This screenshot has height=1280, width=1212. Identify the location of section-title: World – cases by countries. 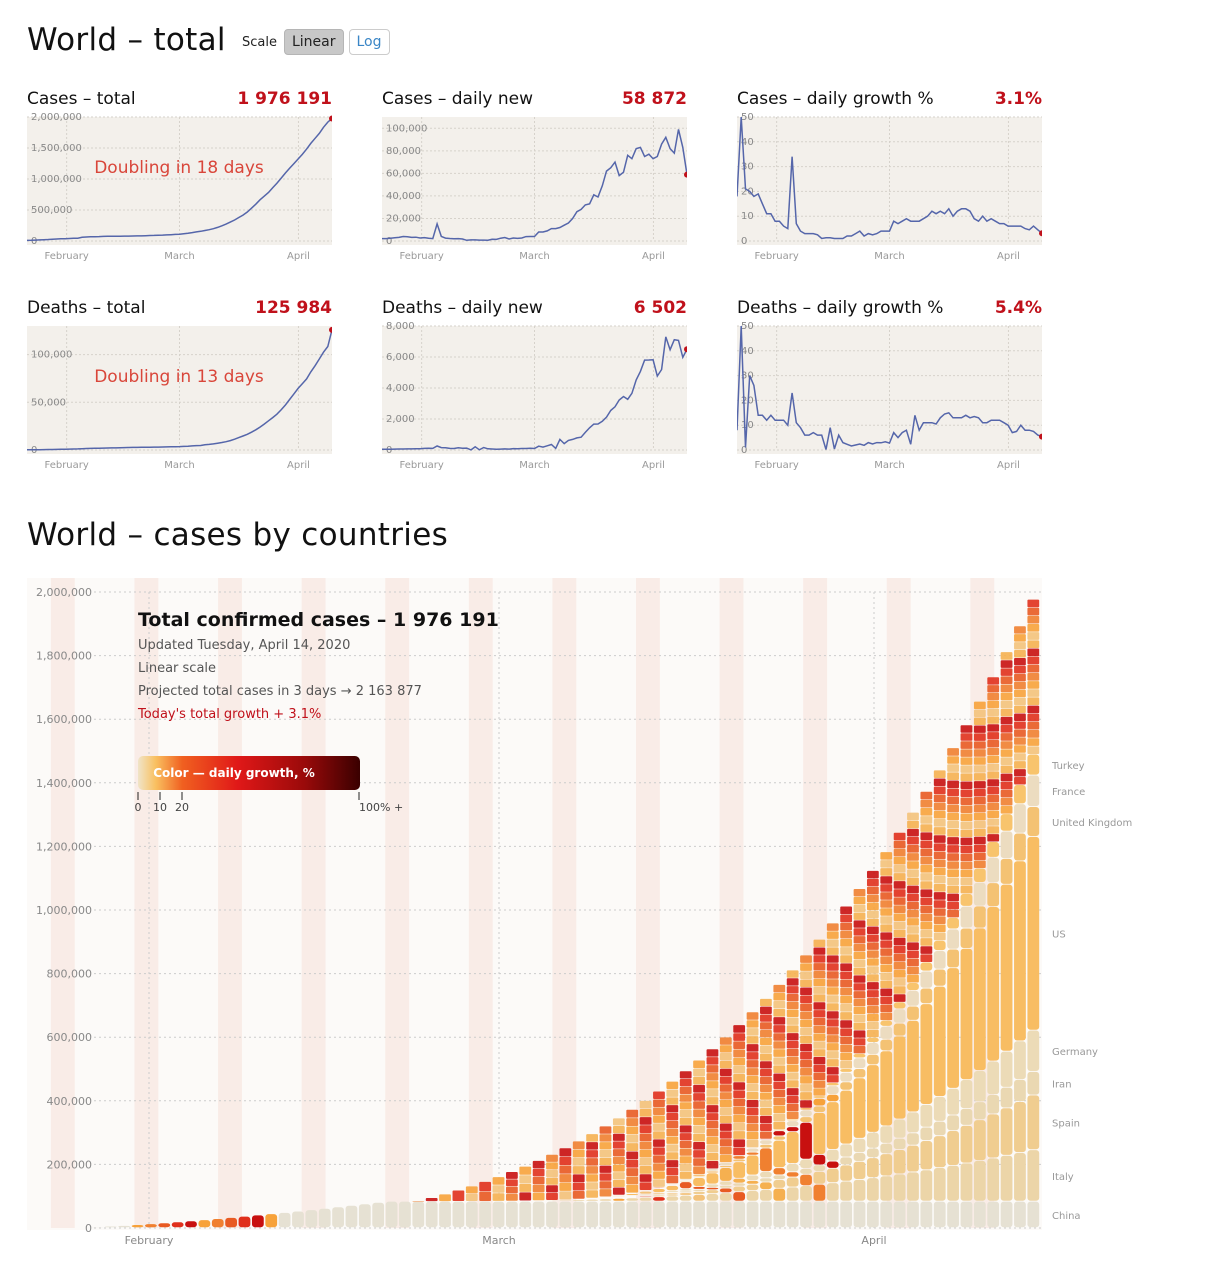
(238, 535).